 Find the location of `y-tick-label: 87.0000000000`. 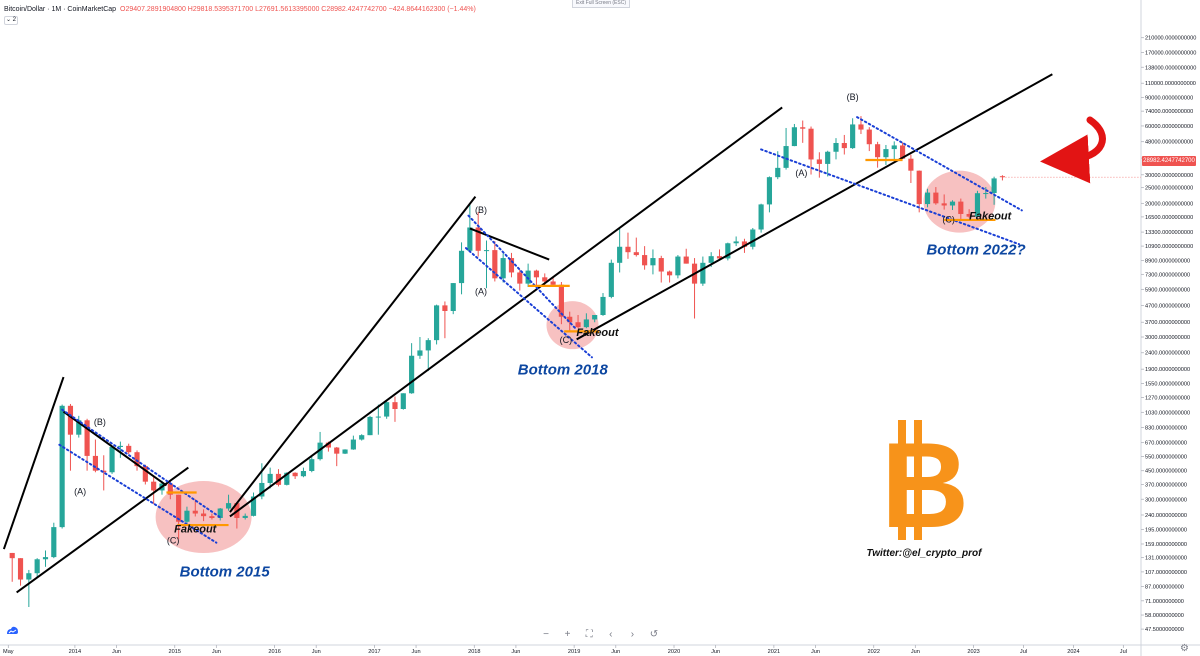

y-tick-label: 87.0000000000 is located at coordinates (1164, 587).